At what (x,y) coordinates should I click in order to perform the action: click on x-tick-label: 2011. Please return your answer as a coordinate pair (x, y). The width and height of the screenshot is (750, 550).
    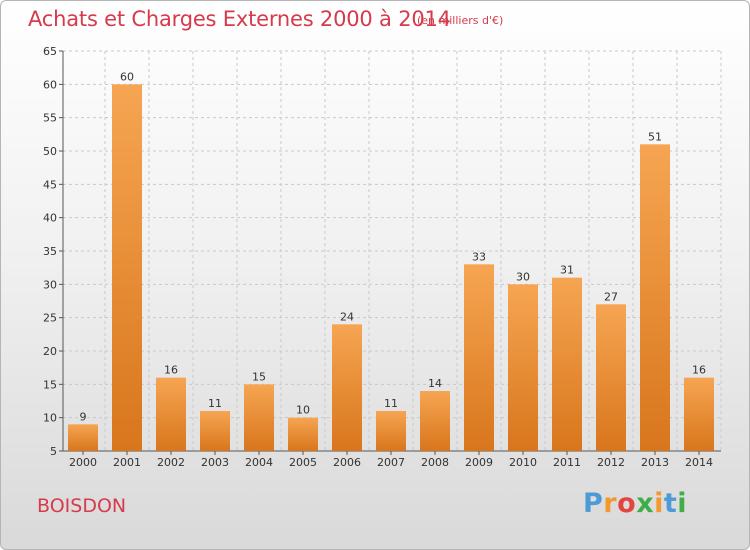
    Looking at the image, I should click on (567, 462).